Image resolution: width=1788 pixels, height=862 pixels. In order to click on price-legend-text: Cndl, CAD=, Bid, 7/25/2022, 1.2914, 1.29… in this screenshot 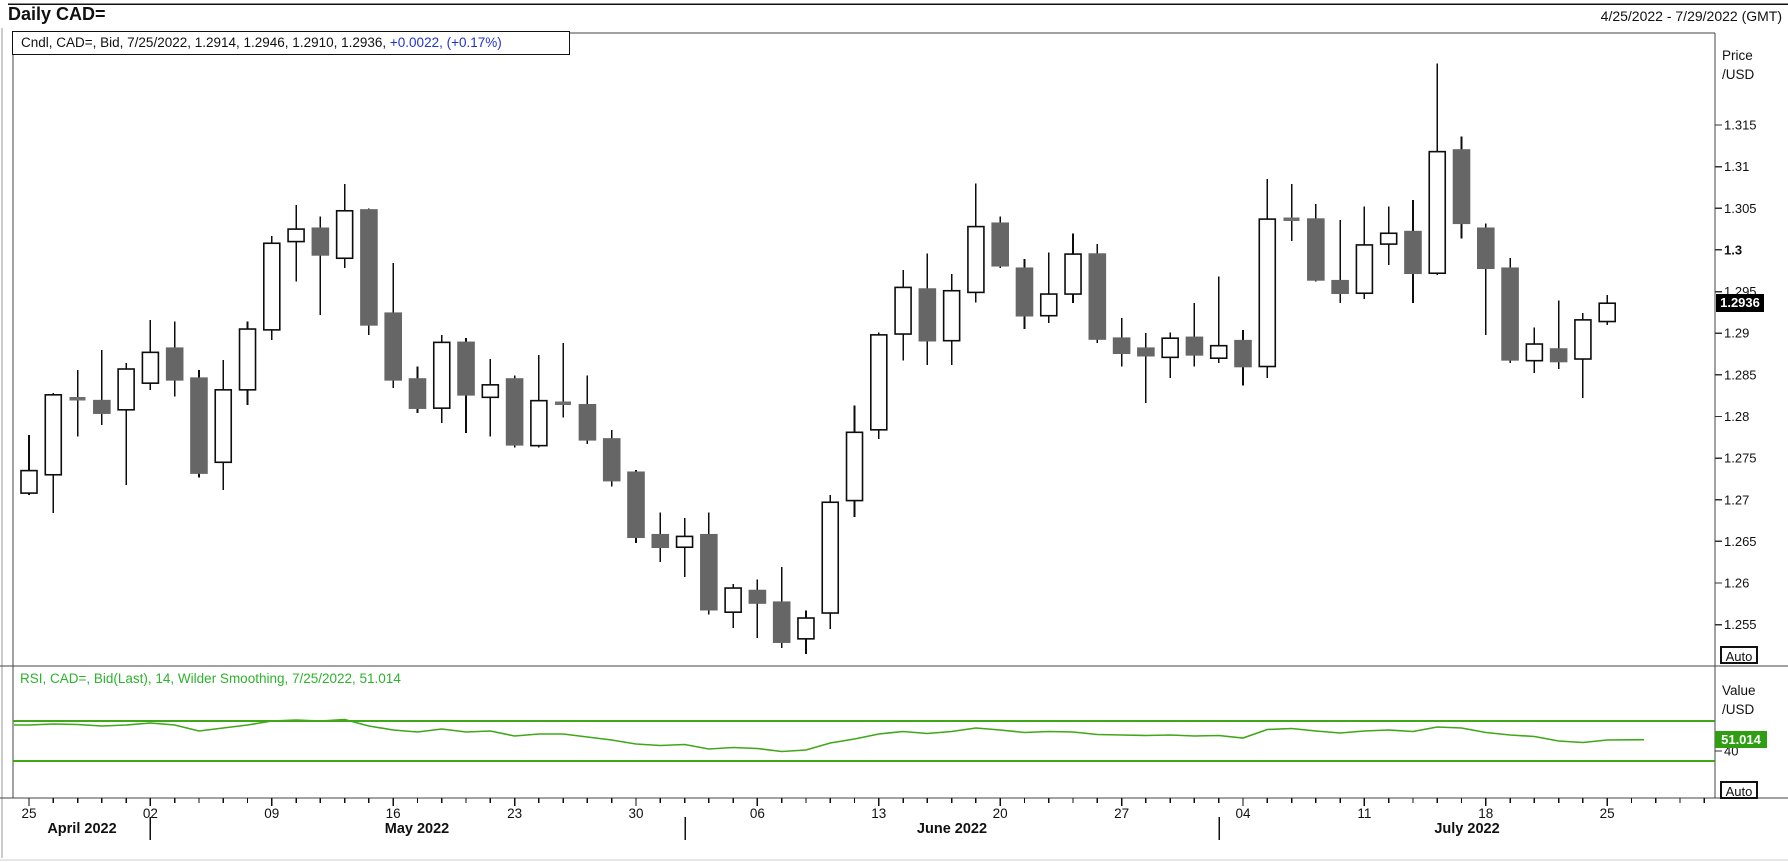, I will do `click(205, 42)`.